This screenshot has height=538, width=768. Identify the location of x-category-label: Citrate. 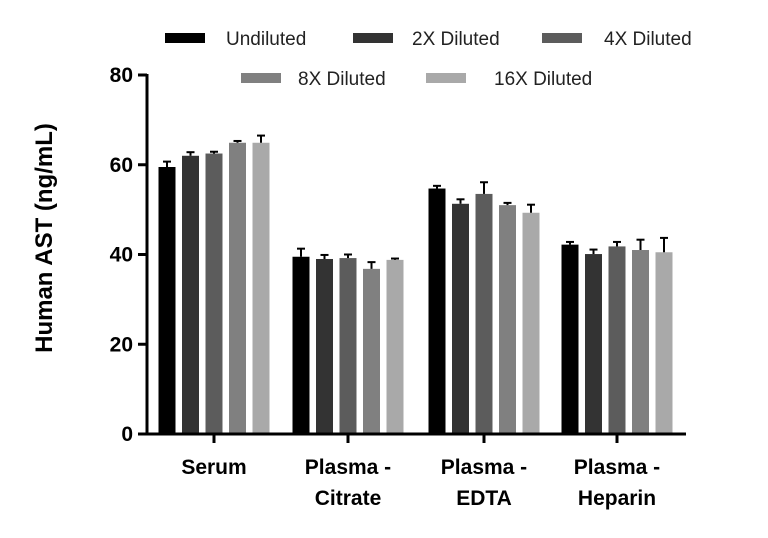
(348, 498).